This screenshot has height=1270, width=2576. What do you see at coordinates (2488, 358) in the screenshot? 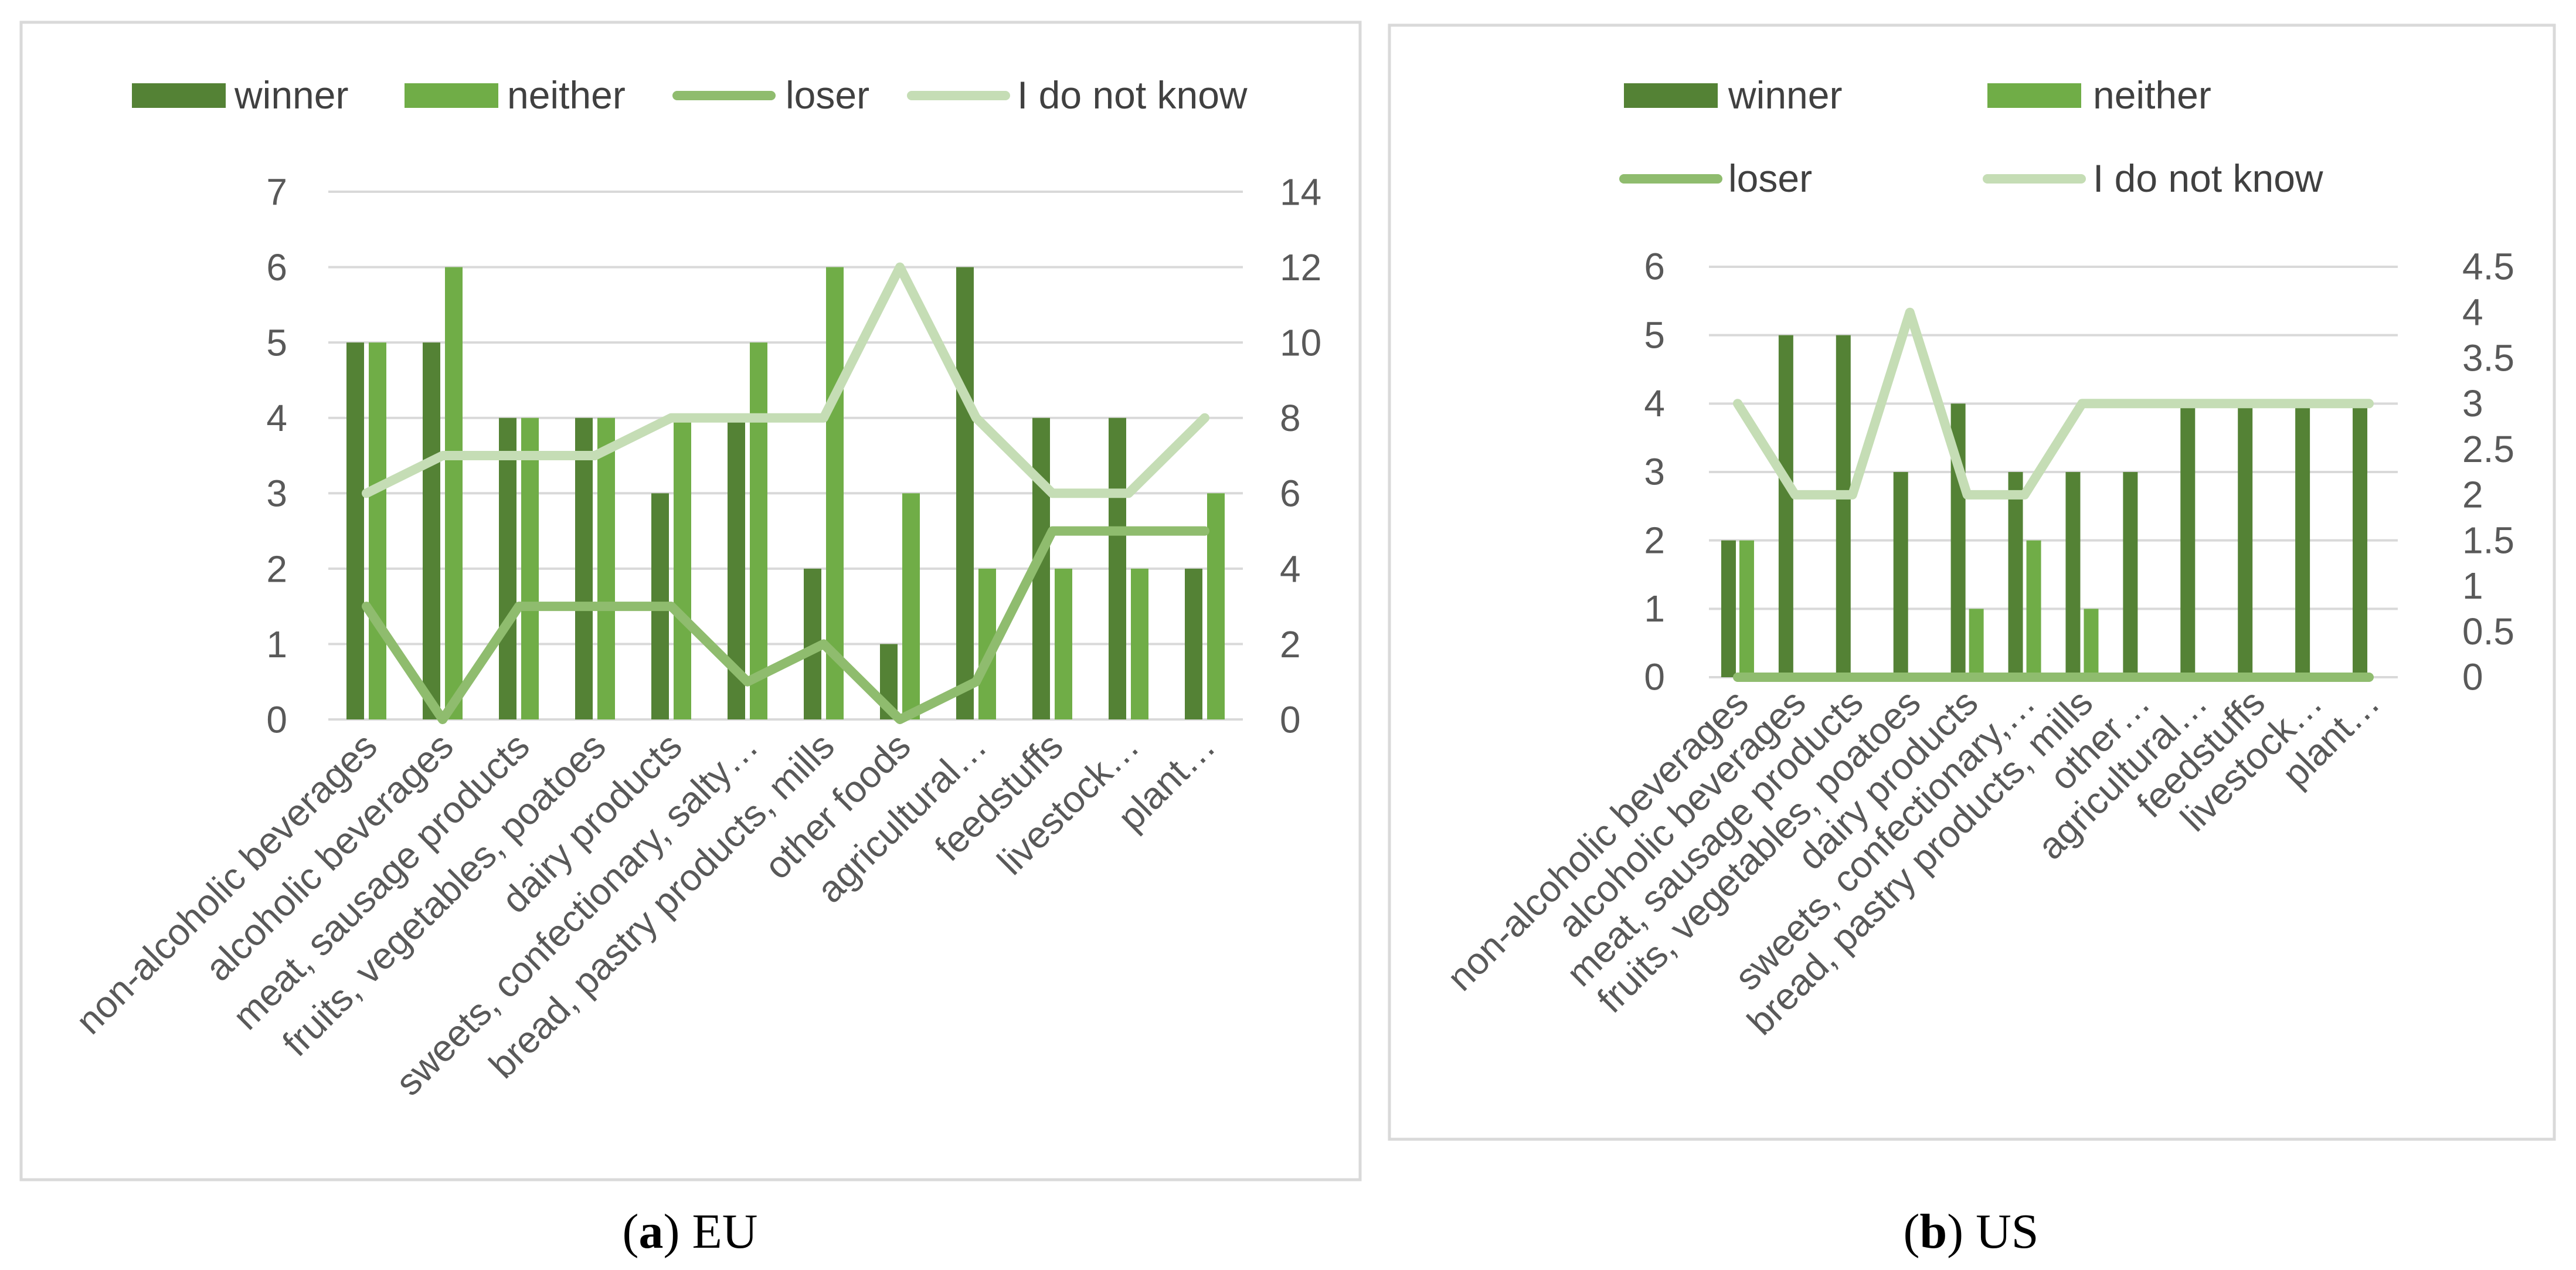
I see `y-tick-label-right: 3.5` at bounding box center [2488, 358].